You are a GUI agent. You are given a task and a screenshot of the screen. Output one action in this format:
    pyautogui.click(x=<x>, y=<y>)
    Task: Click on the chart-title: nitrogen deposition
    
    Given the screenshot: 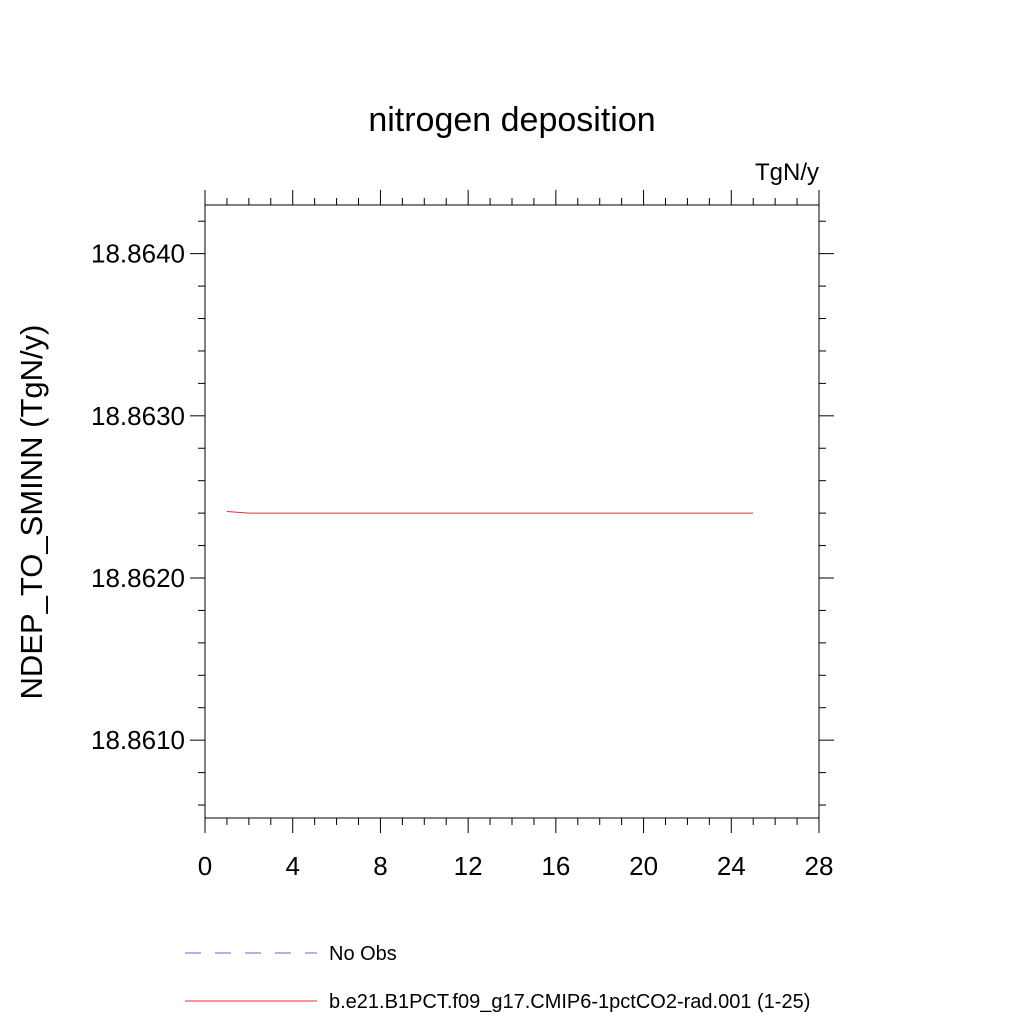 What is the action you would take?
    pyautogui.click(x=511, y=120)
    